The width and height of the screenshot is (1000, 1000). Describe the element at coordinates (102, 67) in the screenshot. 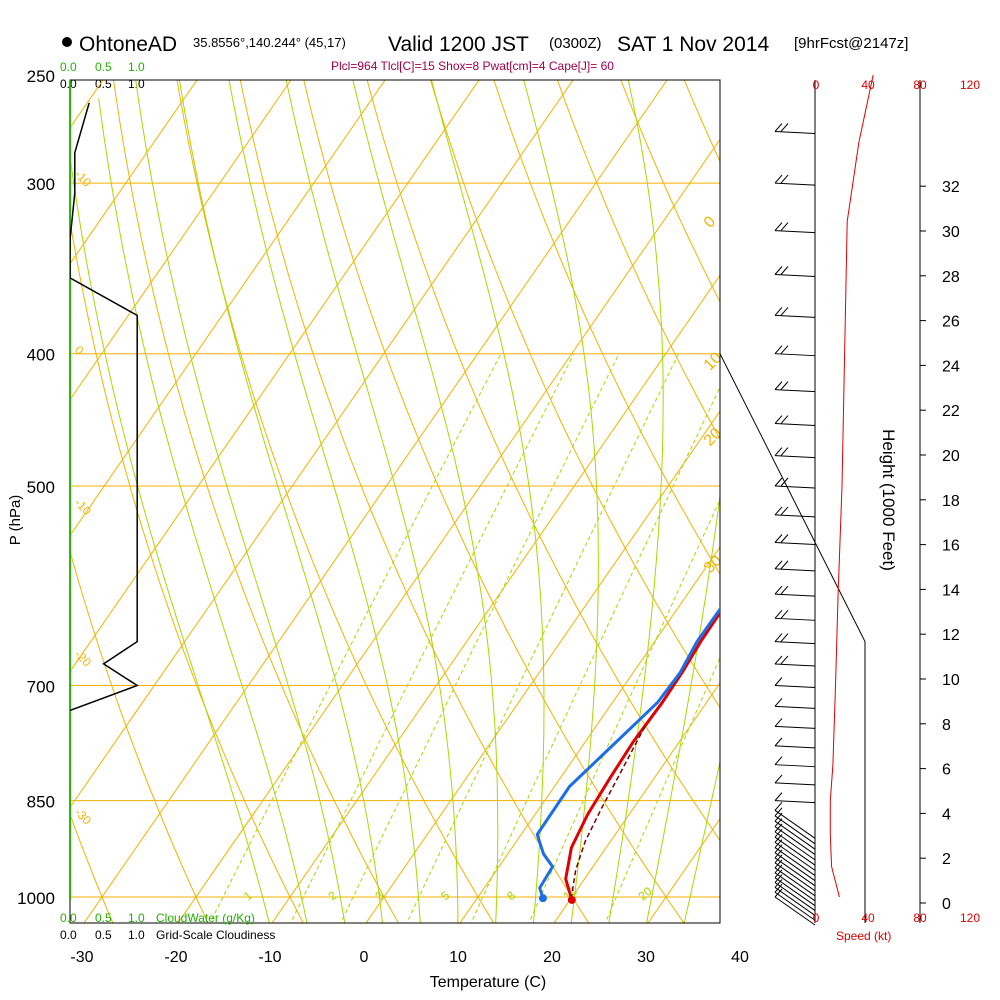

I see `cloudwater-top-ticks: 0.0 0.5 1.0` at that location.